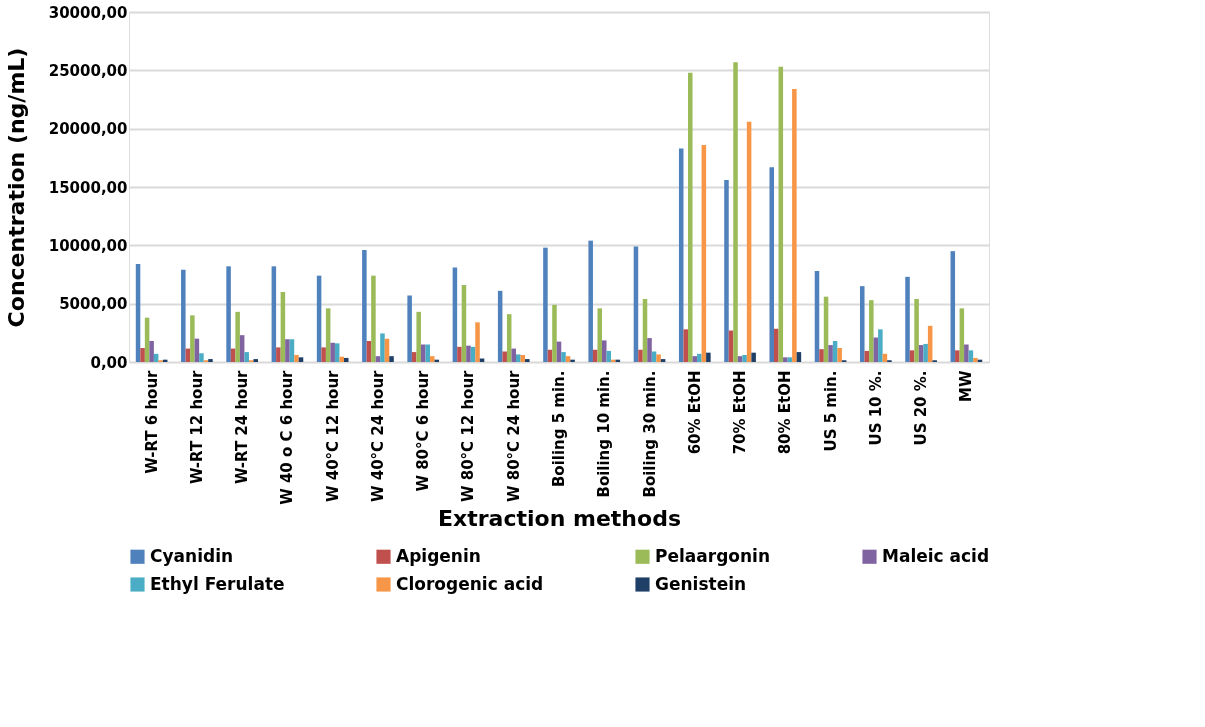 This screenshot has width=1205, height=727. I want to click on legend-label: Cyanidin, so click(192, 555).